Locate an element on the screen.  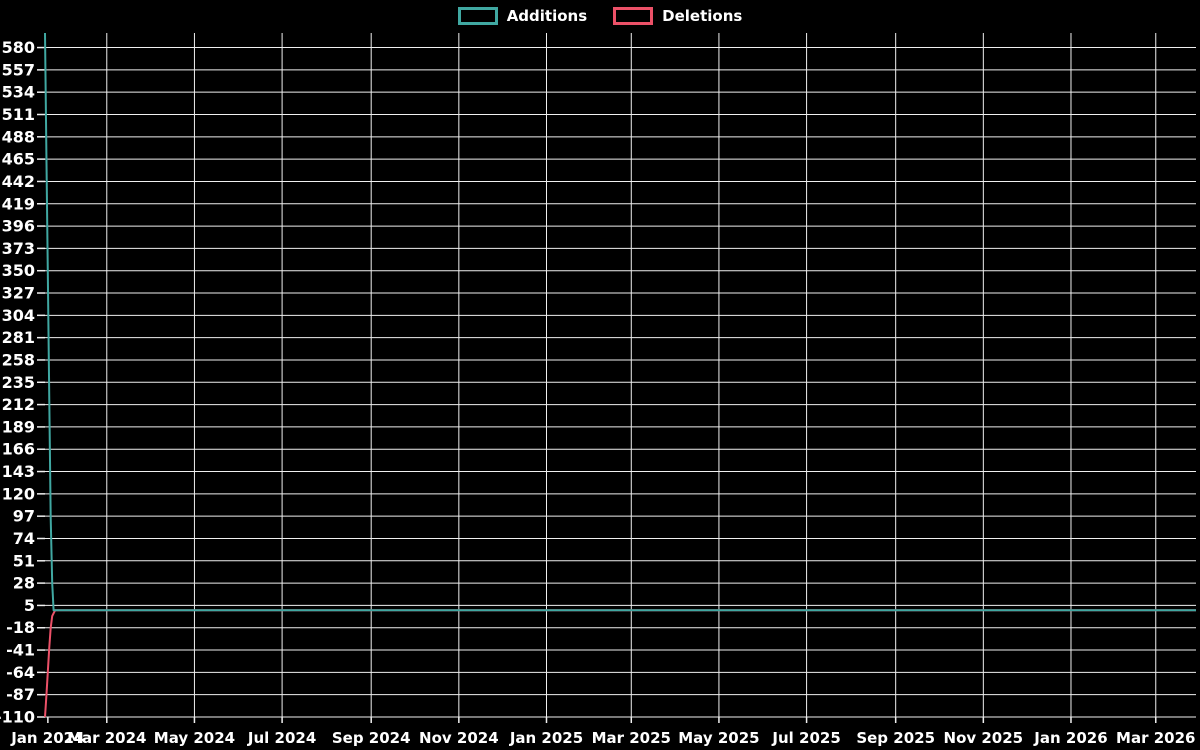
x-tick-label: Nov 2024 is located at coordinates (459, 738).